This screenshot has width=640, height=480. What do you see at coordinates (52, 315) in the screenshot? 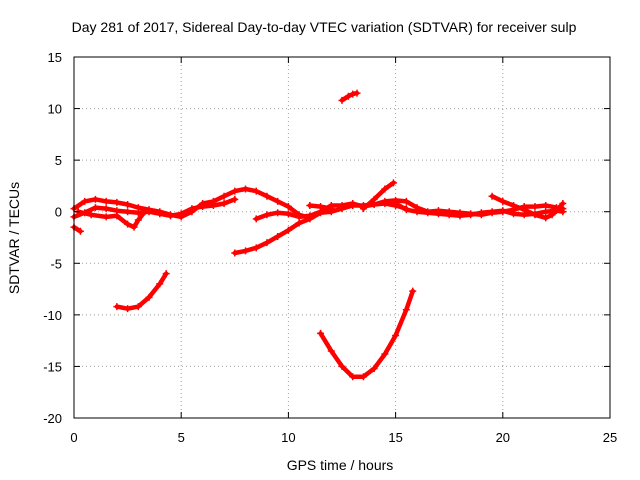
I see `y-tick-label: -10` at bounding box center [52, 315].